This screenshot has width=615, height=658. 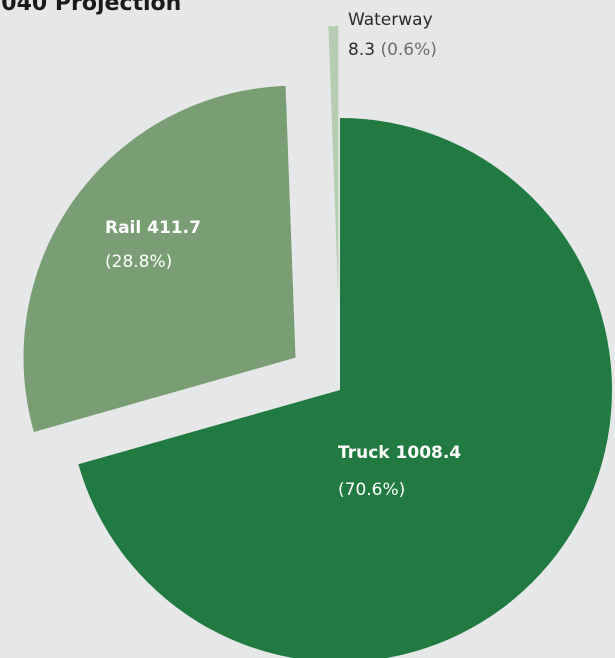 What do you see at coordinates (174, 228) in the screenshot?
I see `slice-value: 411.7` at bounding box center [174, 228].